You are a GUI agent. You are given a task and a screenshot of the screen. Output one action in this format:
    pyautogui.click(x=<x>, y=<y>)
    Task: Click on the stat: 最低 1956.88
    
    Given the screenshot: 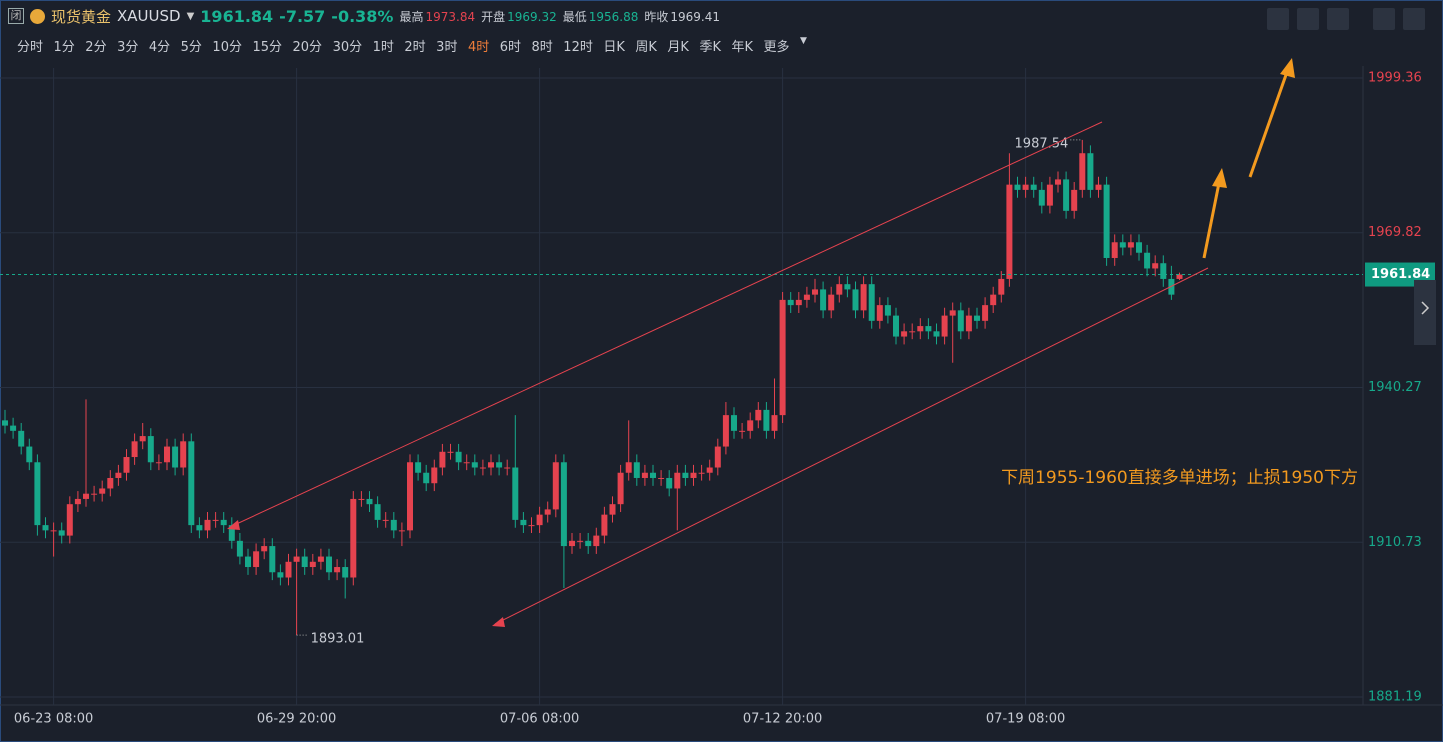 What is the action you would take?
    pyautogui.click(x=601, y=16)
    